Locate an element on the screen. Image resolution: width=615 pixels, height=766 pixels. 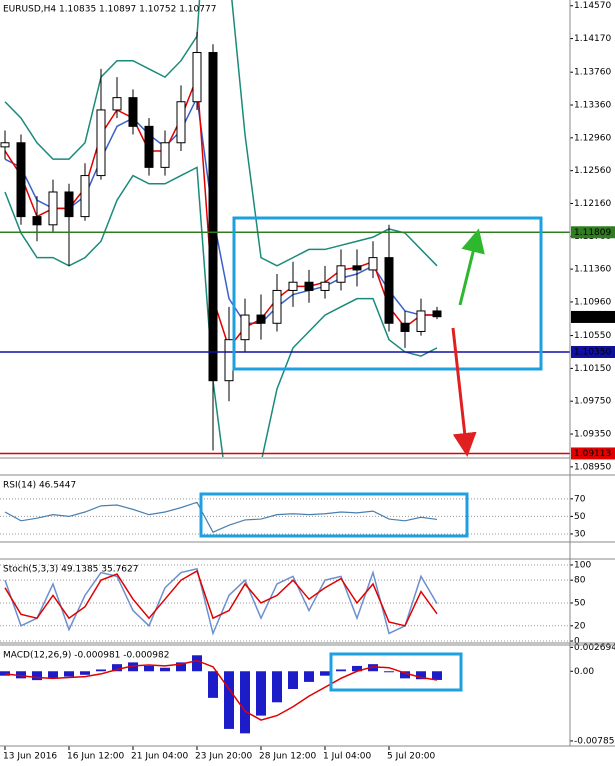
y-tick-label: 1.08950 is located at coordinates (592, 467).